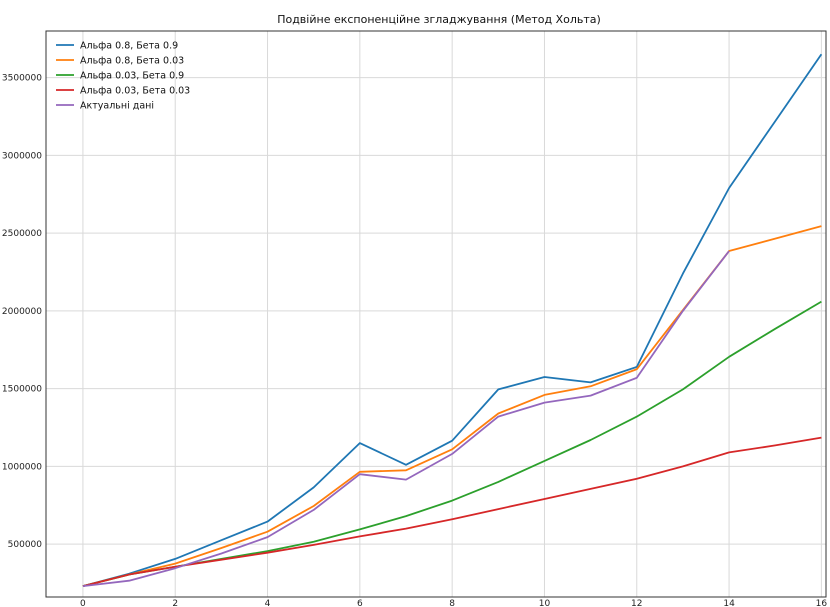 This screenshot has height=607, width=830. Describe the element at coordinates (117, 106) in the screenshot. I see `legend-label: Актуальні дані` at that location.